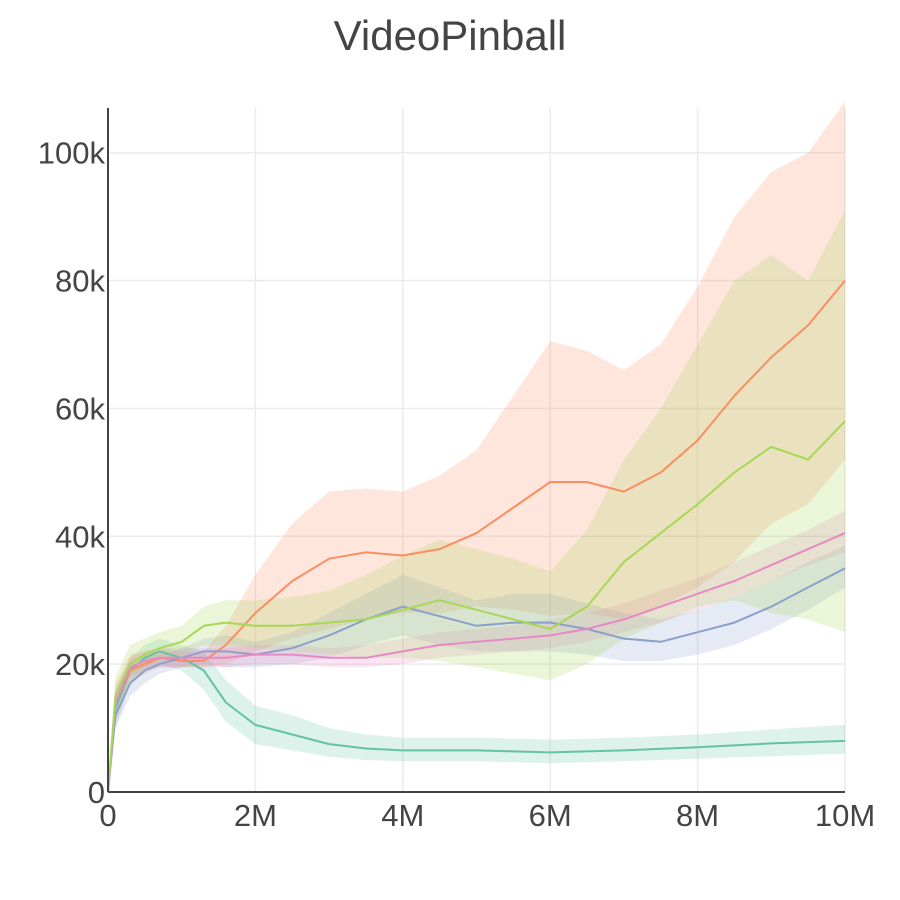  Describe the element at coordinates (80, 408) in the screenshot. I see `y-tick-label-3: 60k` at that location.